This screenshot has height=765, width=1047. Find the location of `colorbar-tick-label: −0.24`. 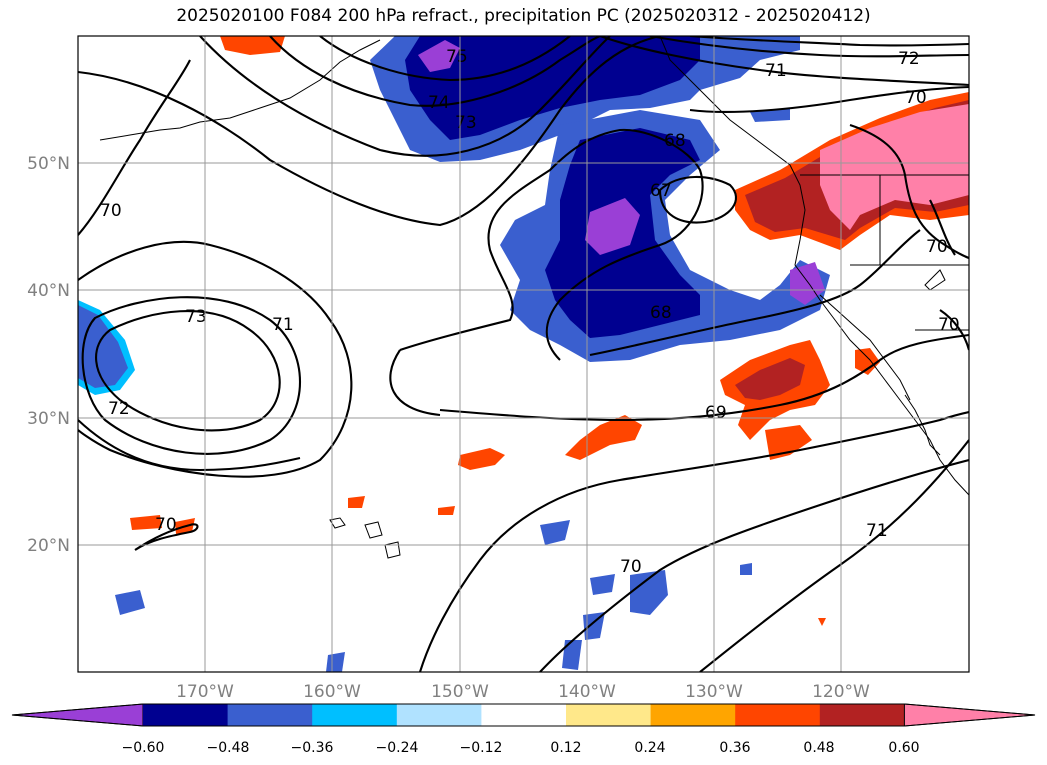

colorbar-tick-label: −0.24 is located at coordinates (397, 748).